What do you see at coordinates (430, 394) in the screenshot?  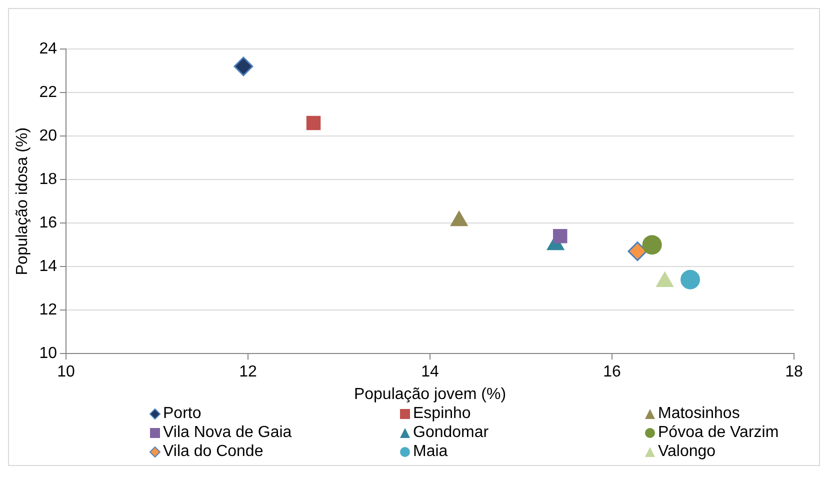 I see `x-axis-title: População jovem (%)` at bounding box center [430, 394].